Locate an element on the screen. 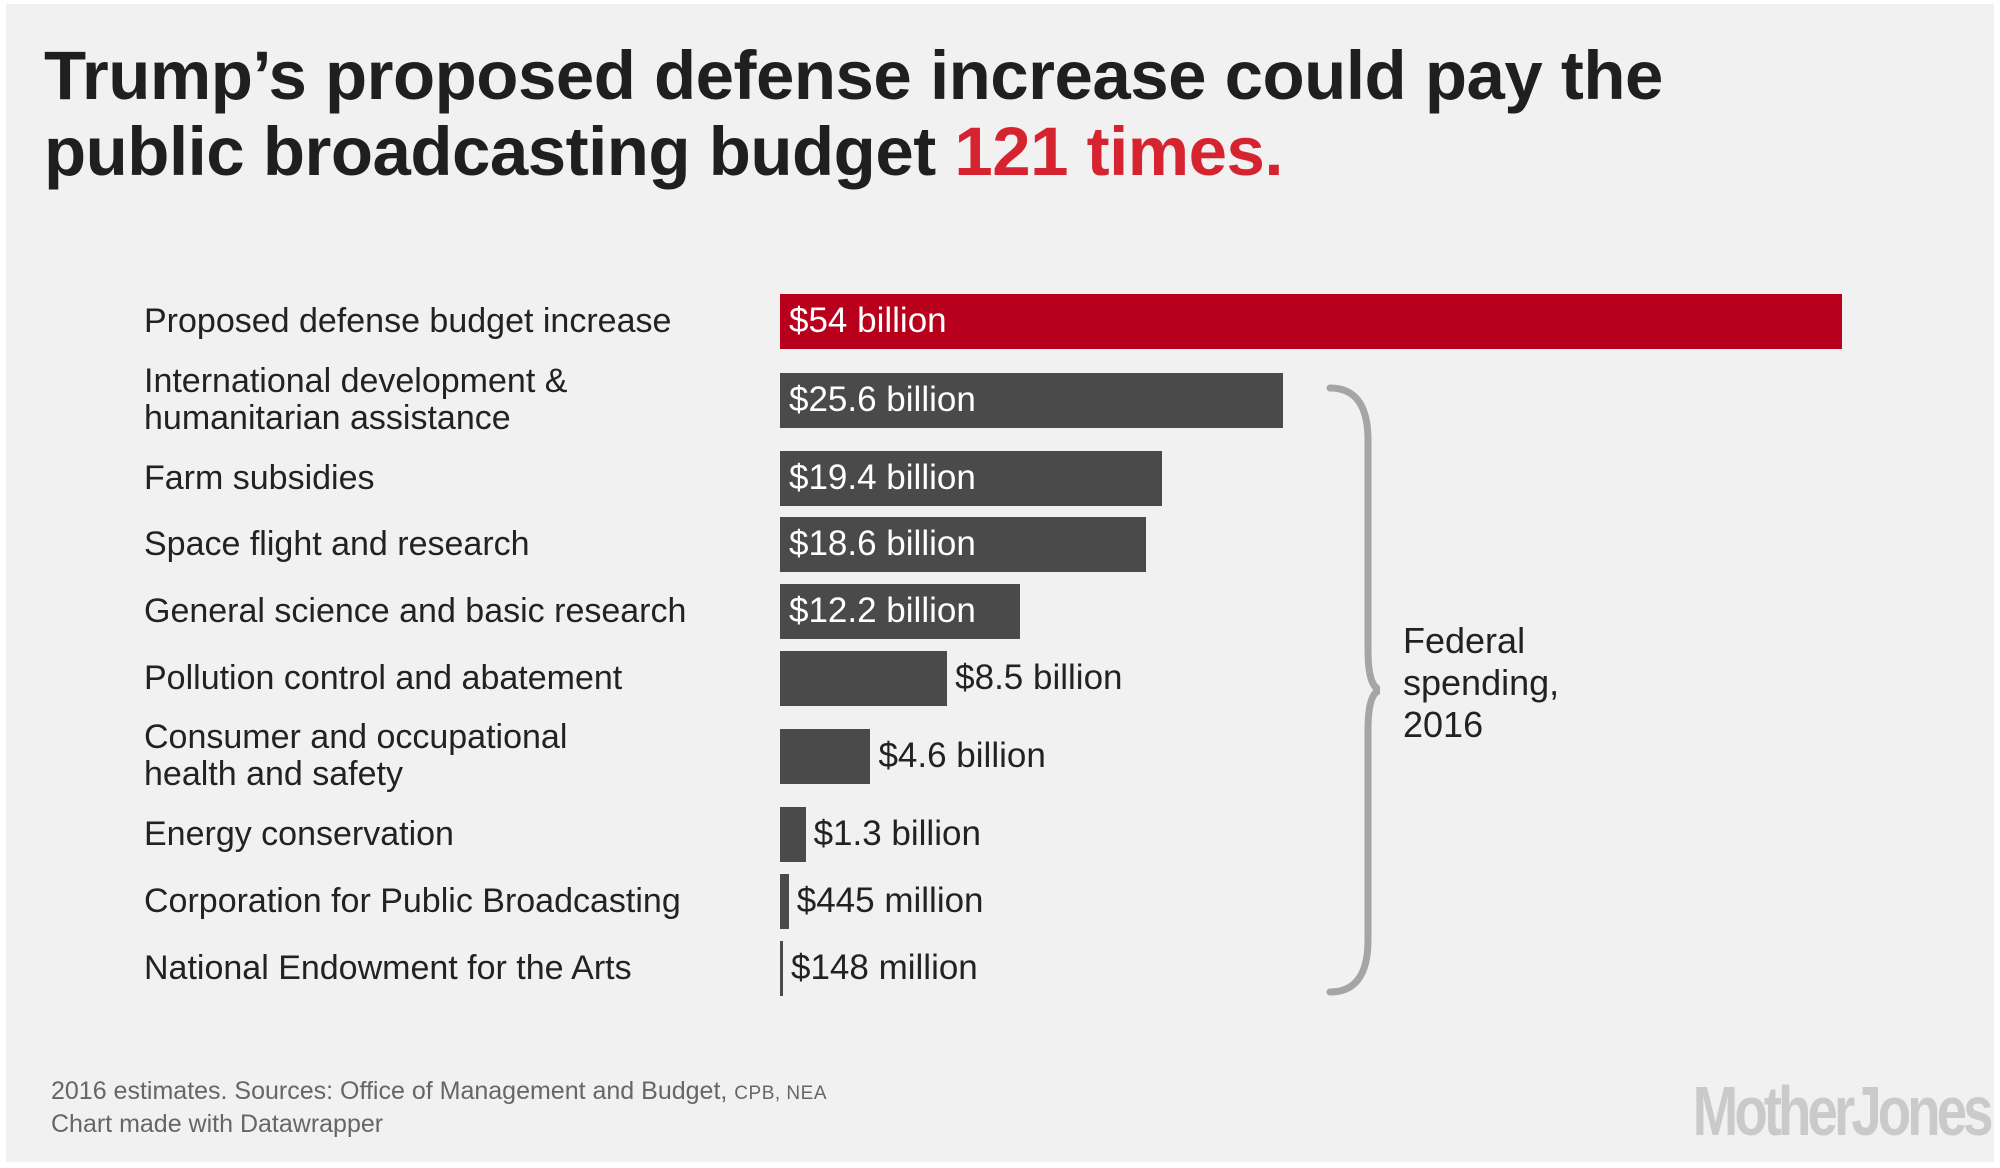  bar-value-label: $1.3 billion is located at coordinates (897, 833).